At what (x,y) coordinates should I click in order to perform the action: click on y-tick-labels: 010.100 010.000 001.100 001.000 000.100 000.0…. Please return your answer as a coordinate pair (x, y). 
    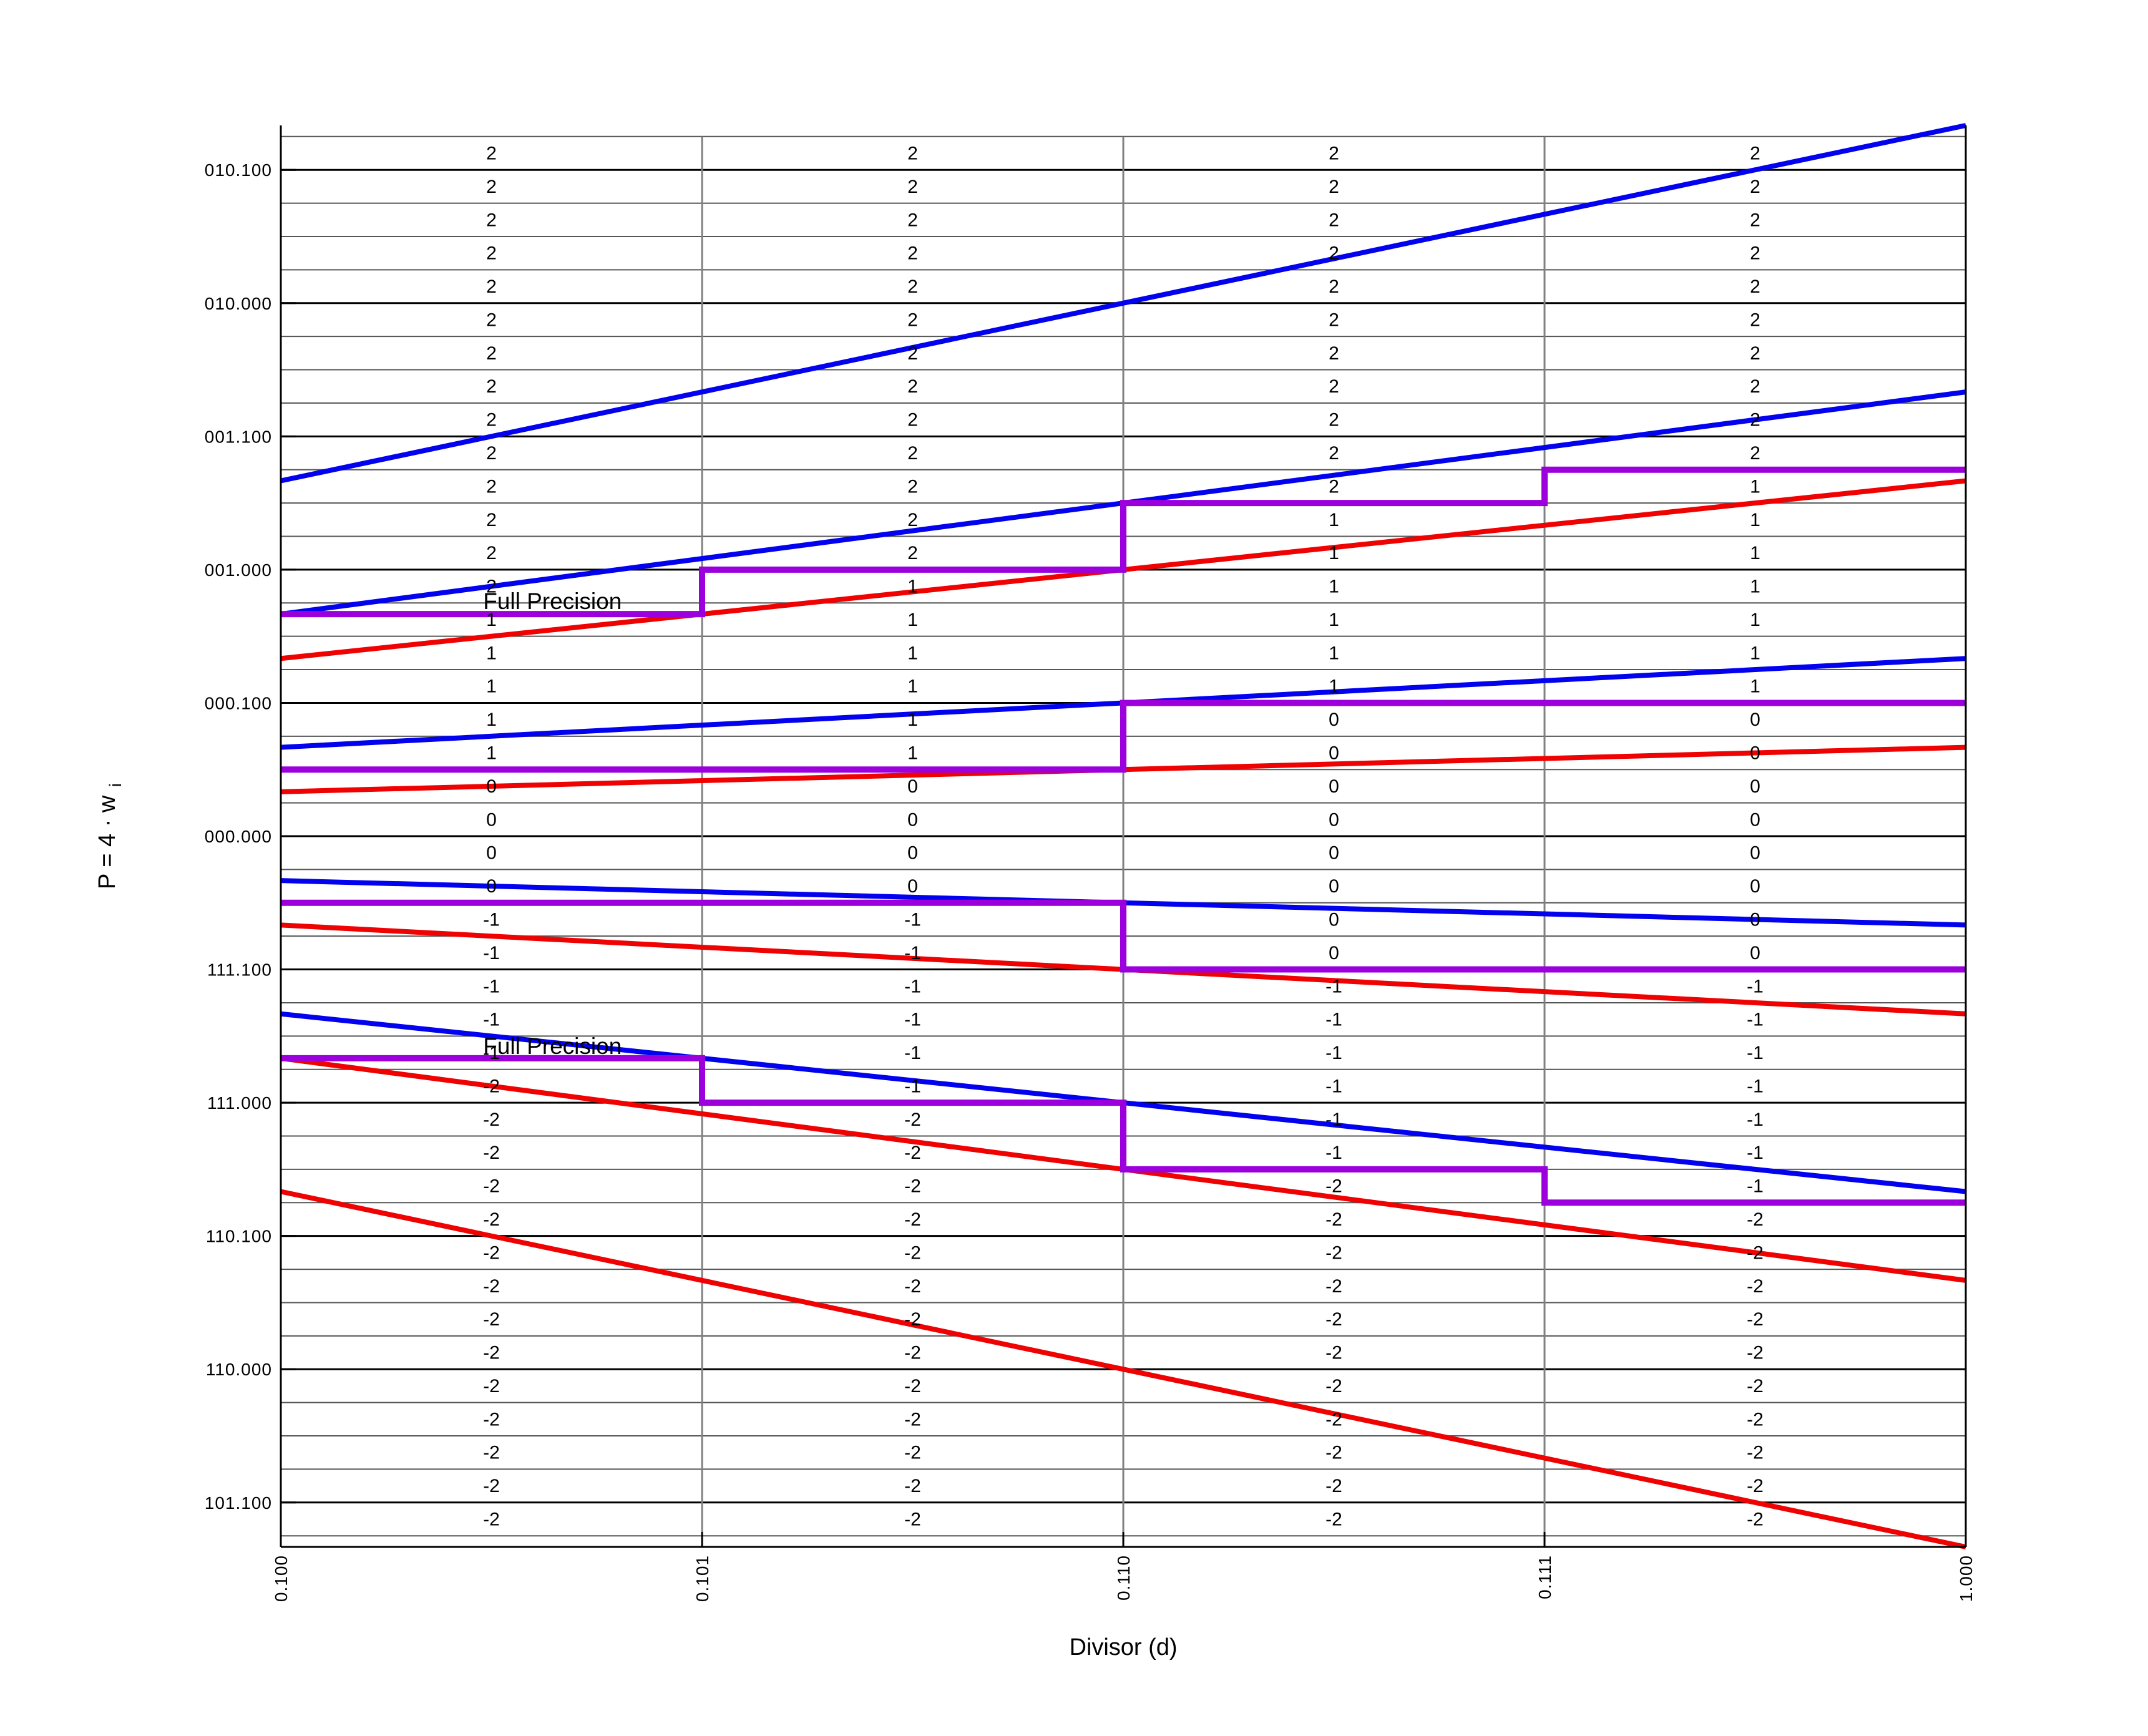
    Looking at the image, I should click on (238, 836).